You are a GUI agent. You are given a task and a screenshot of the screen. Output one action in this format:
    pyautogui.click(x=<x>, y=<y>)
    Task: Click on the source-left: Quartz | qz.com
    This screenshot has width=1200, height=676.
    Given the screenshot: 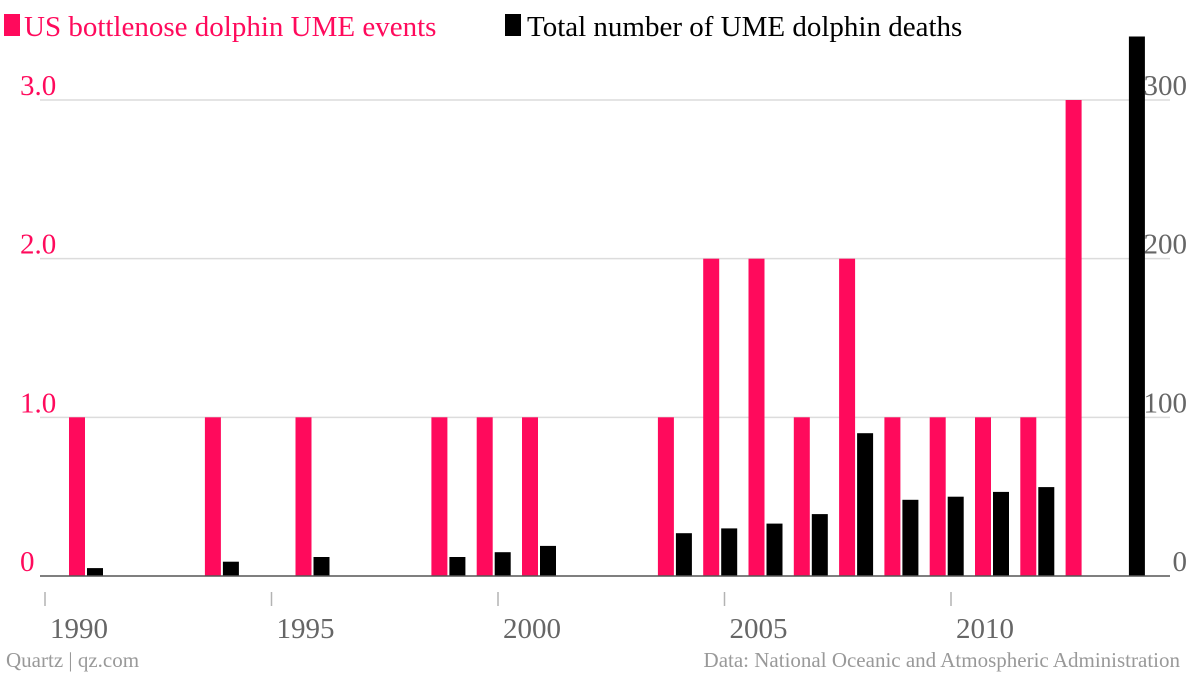 What is the action you would take?
    pyautogui.click(x=72, y=660)
    